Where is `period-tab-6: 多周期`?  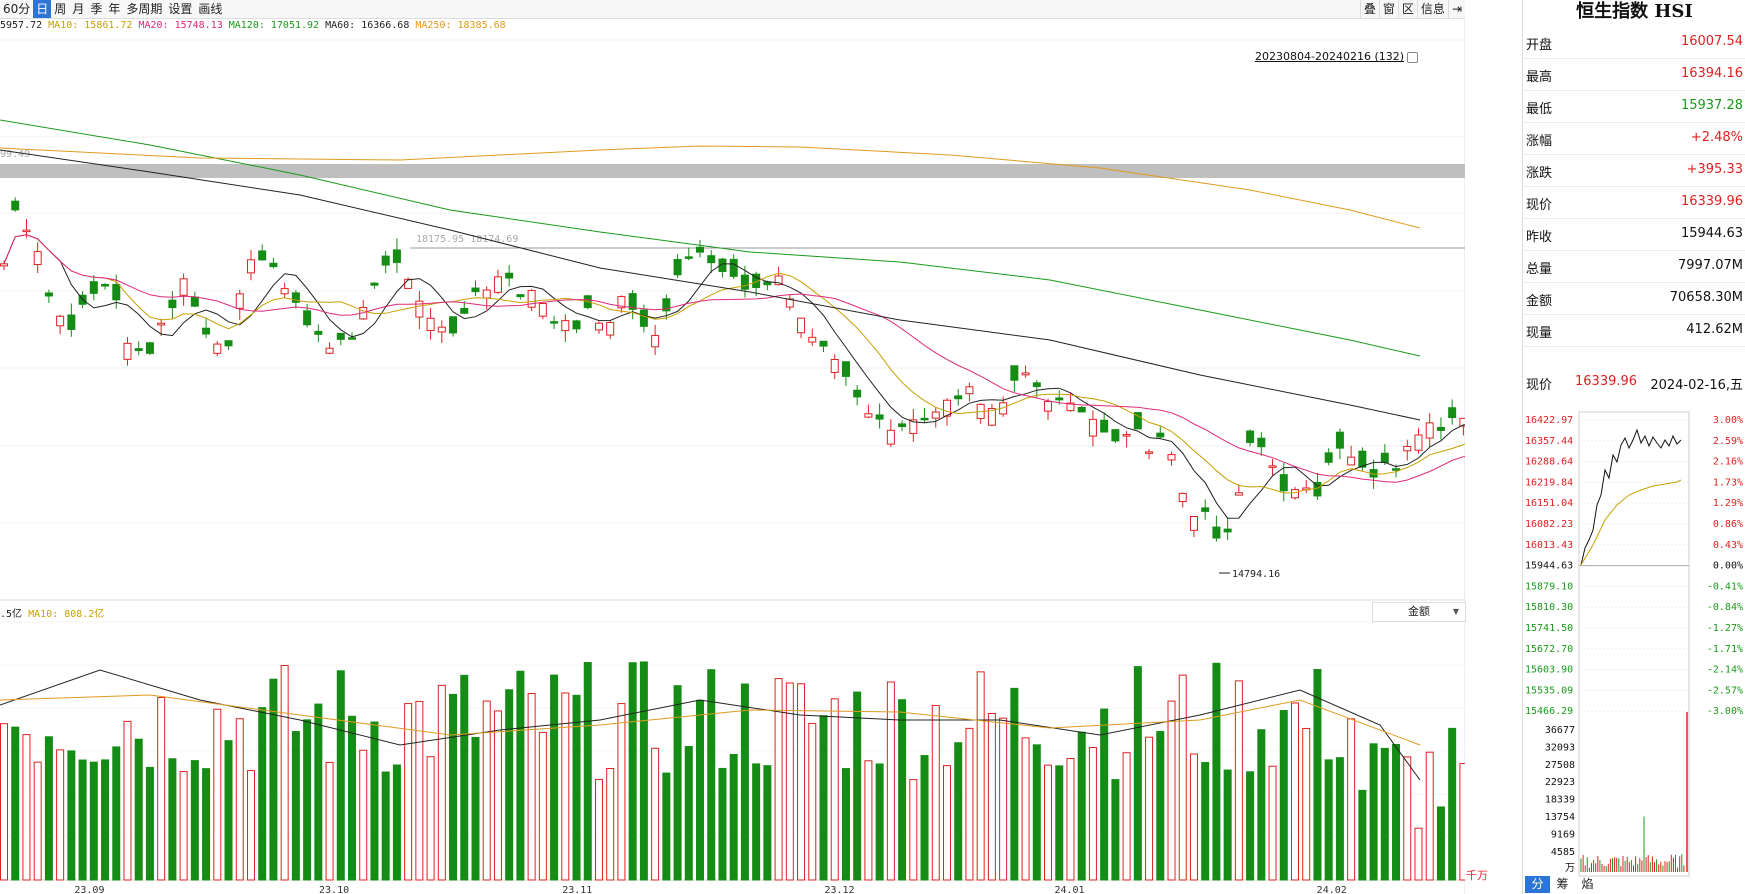
period-tab-6: 多周期 is located at coordinates (144, 9).